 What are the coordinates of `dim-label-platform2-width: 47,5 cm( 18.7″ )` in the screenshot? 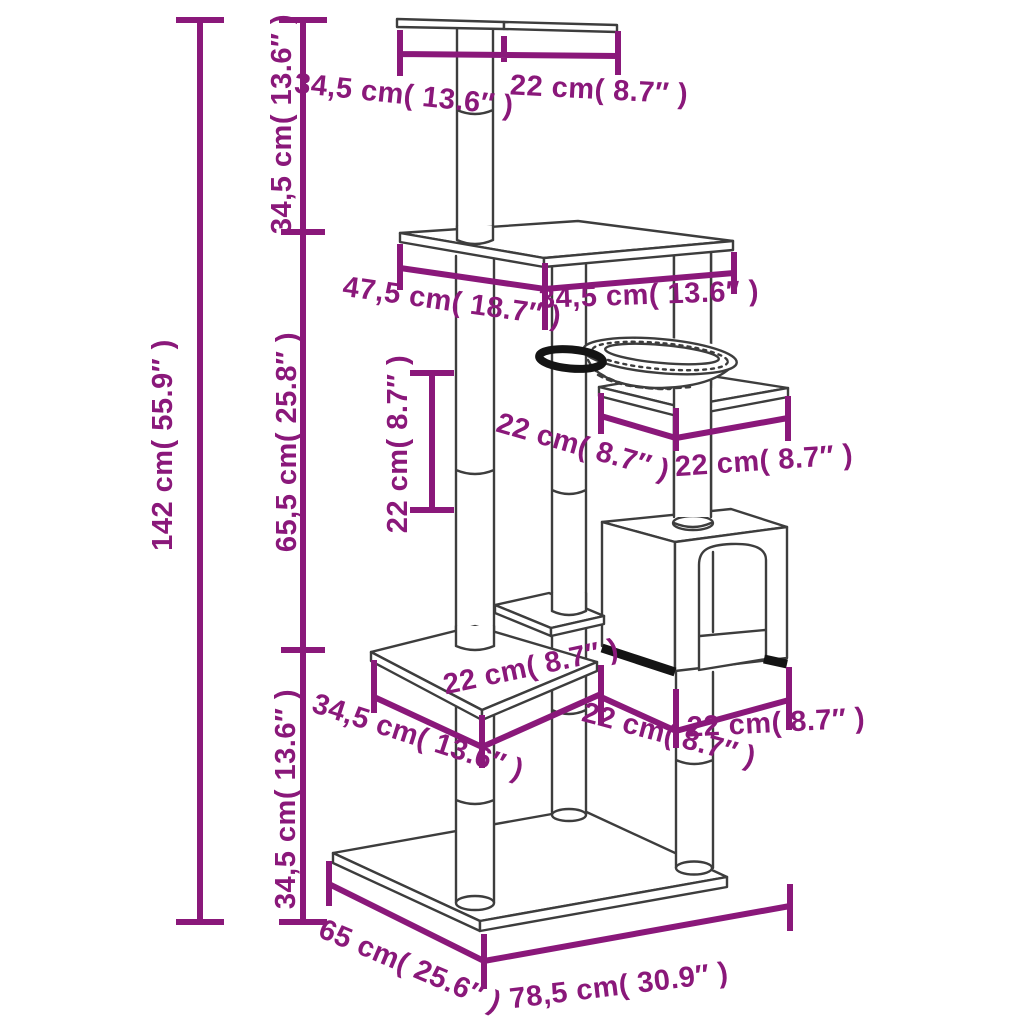 It's located at (452, 302).